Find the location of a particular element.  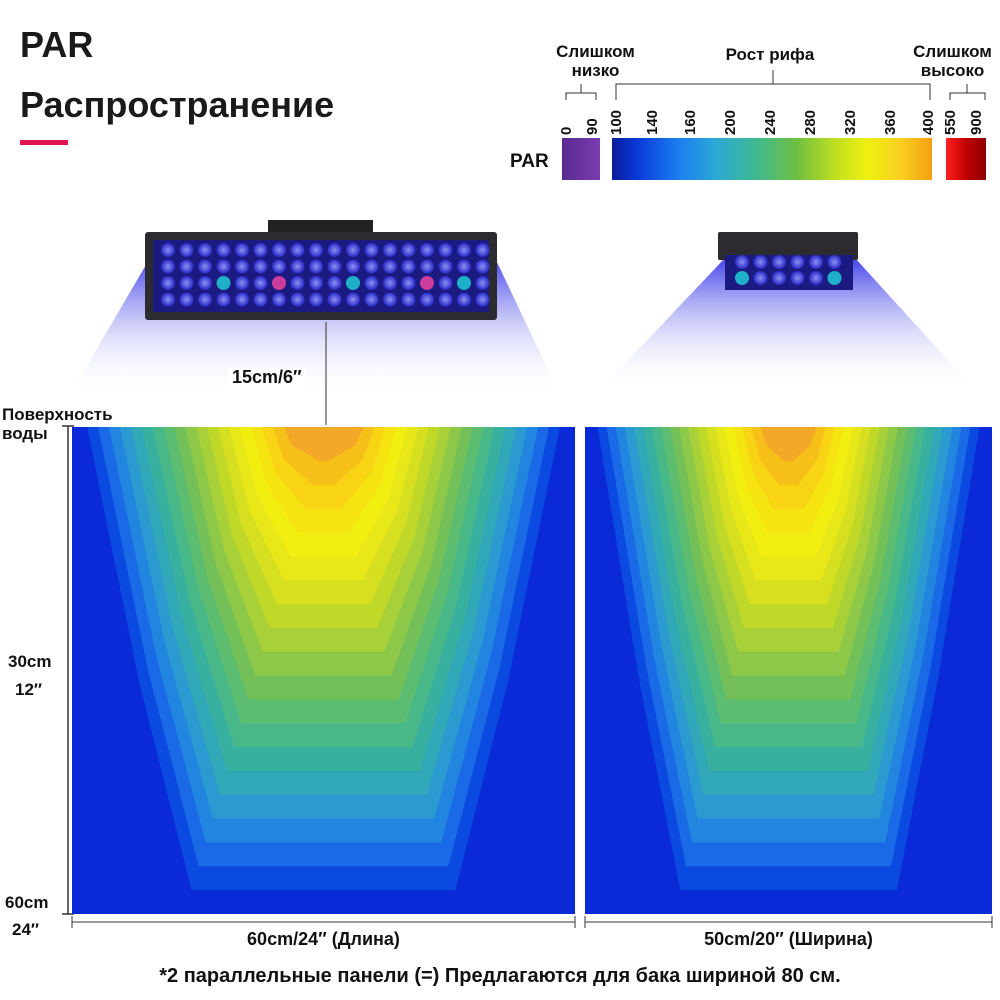

title-distribution: Распространение is located at coordinates (177, 104).